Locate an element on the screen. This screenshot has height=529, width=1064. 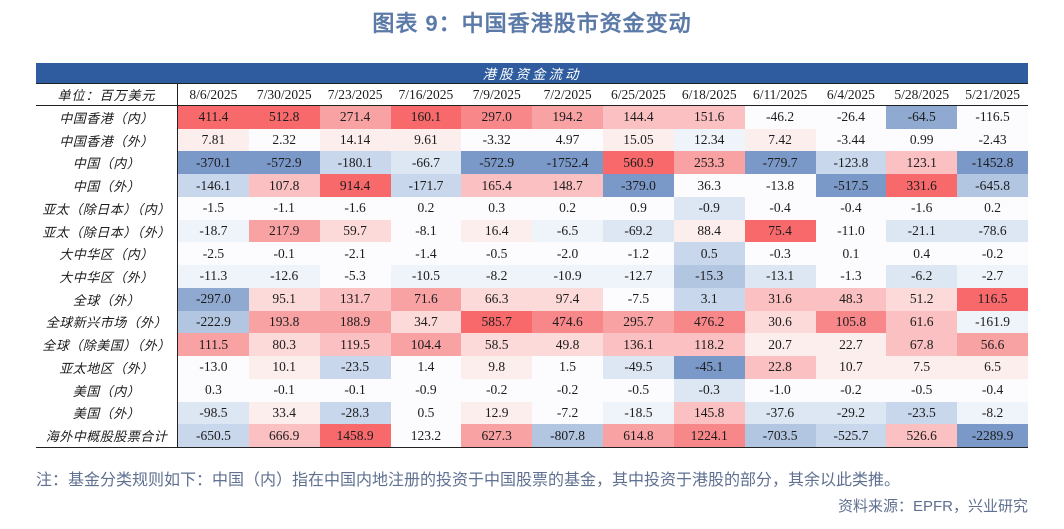
value-cell: -98.5 is located at coordinates (213, 413).